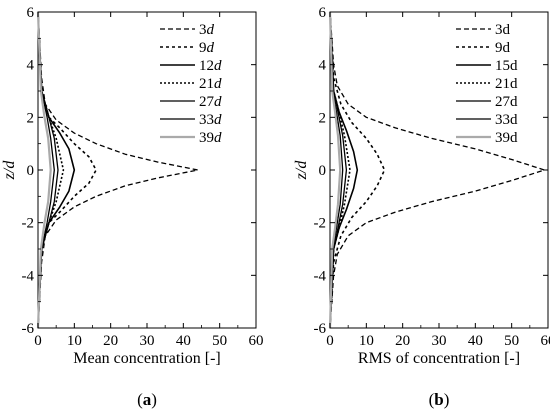 The width and height of the screenshot is (550, 413). What do you see at coordinates (146, 358) in the screenshot?
I see `x-axis-label: Mean concentration [-]` at bounding box center [146, 358].